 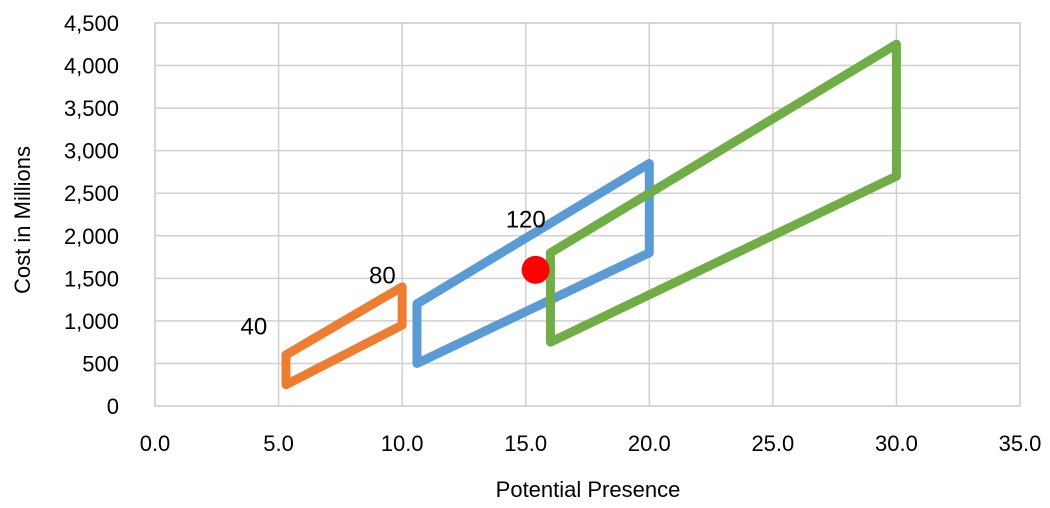 I want to click on x-tick-label: 20.0, so click(x=649, y=443).